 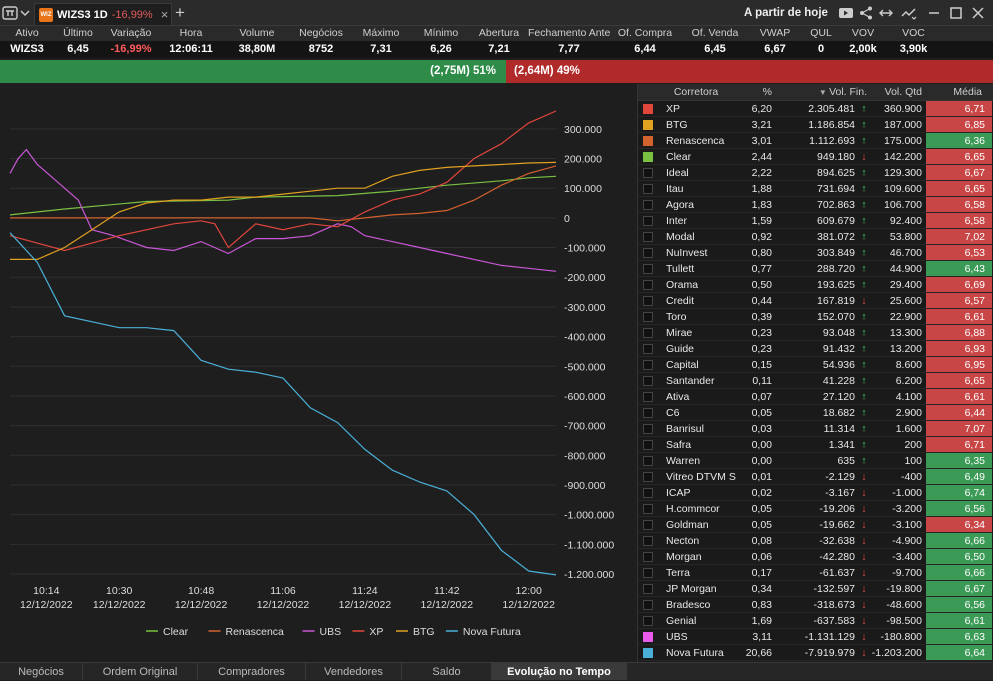 I want to click on table-row: Ideal 2,22 894.625 ↑ 129.300 6,67, so click(x=815, y=173).